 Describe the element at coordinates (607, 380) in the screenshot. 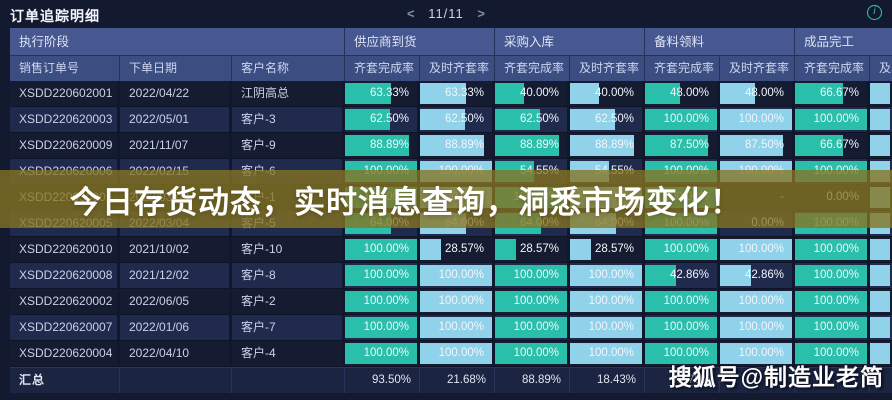

I see `metric-cell: 18.43%` at that location.